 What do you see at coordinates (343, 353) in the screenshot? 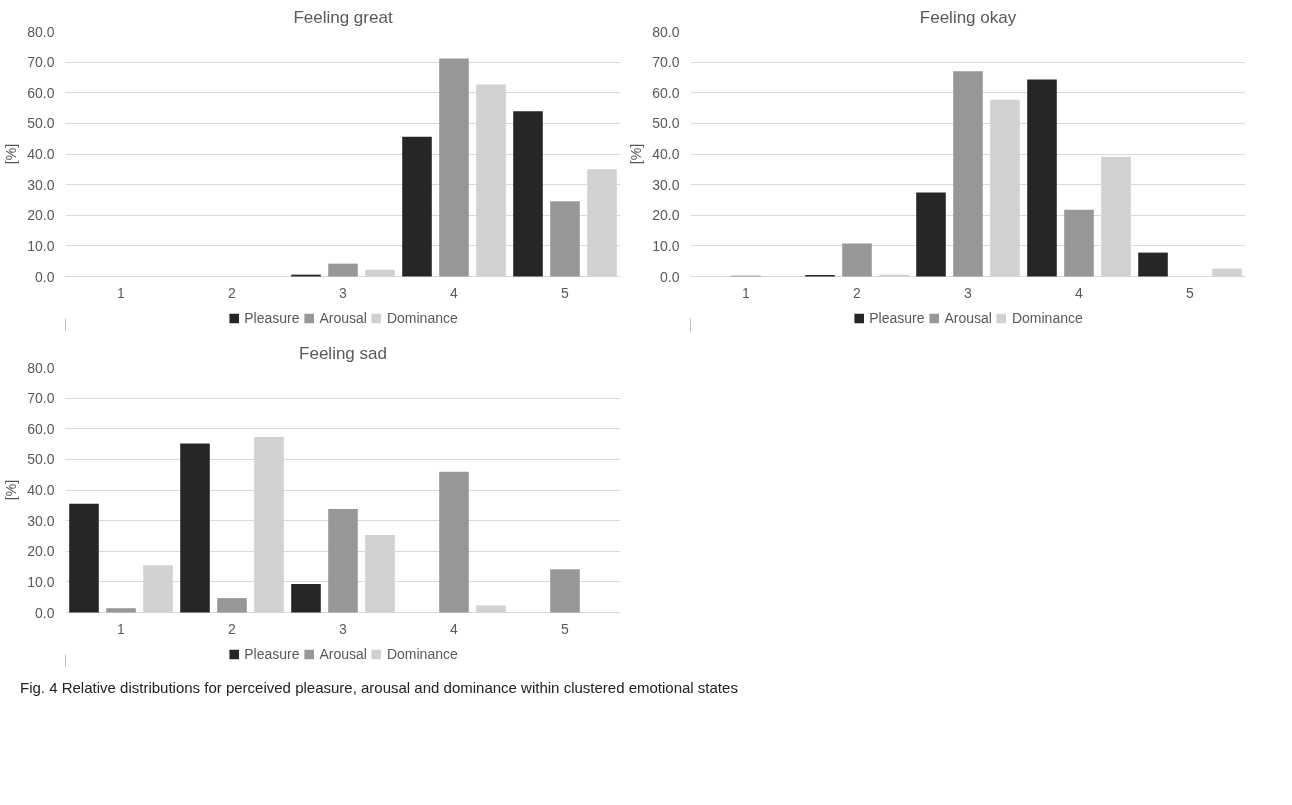
I see `chart-title: Feeling sad` at bounding box center [343, 353].